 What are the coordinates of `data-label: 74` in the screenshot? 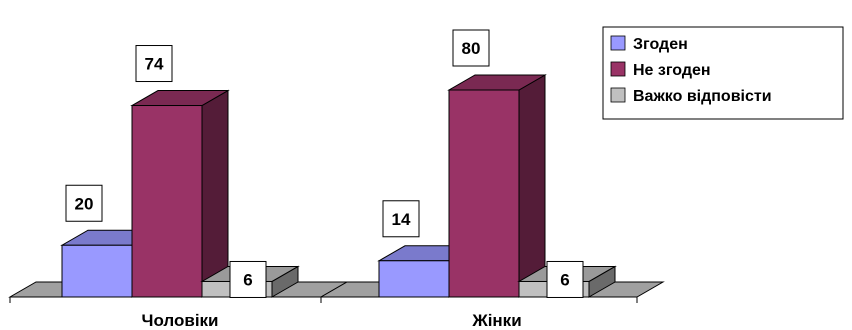 It's located at (154, 64).